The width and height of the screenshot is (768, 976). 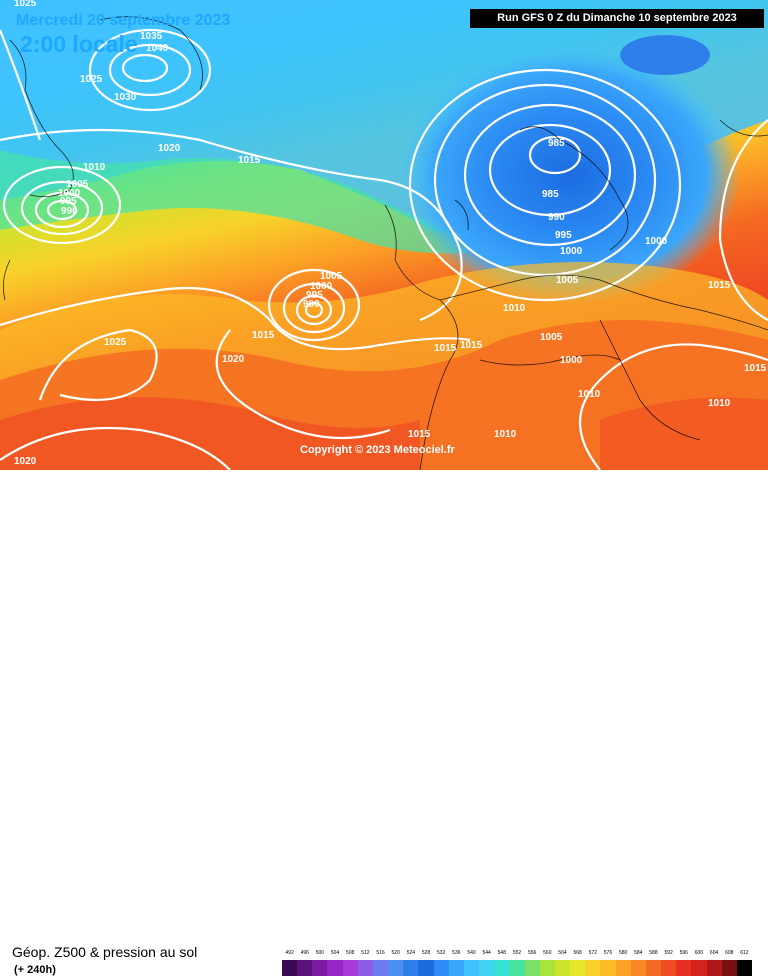 What do you see at coordinates (501, 953) in the screenshot?
I see `scale-tick-label: 548` at bounding box center [501, 953].